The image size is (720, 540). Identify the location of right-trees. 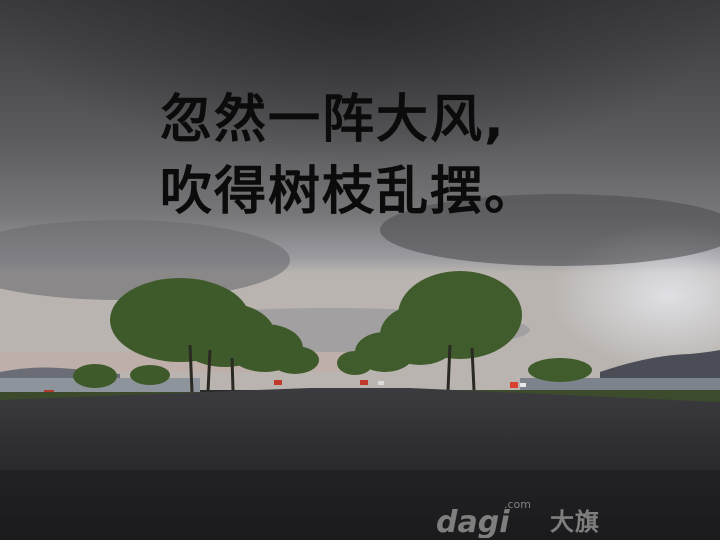
(464, 326).